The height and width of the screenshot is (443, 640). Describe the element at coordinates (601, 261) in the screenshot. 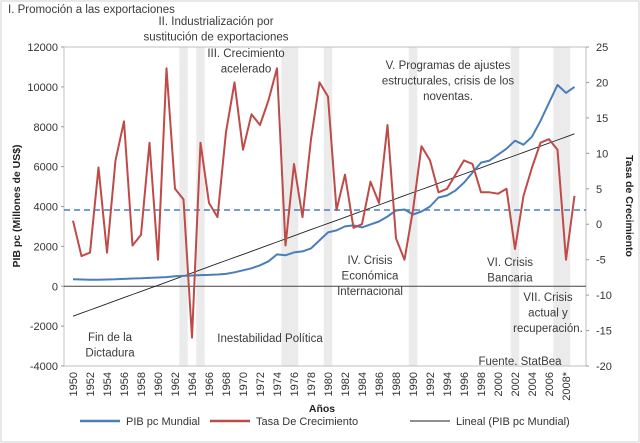

I see `y2-tick-label: -5` at that location.